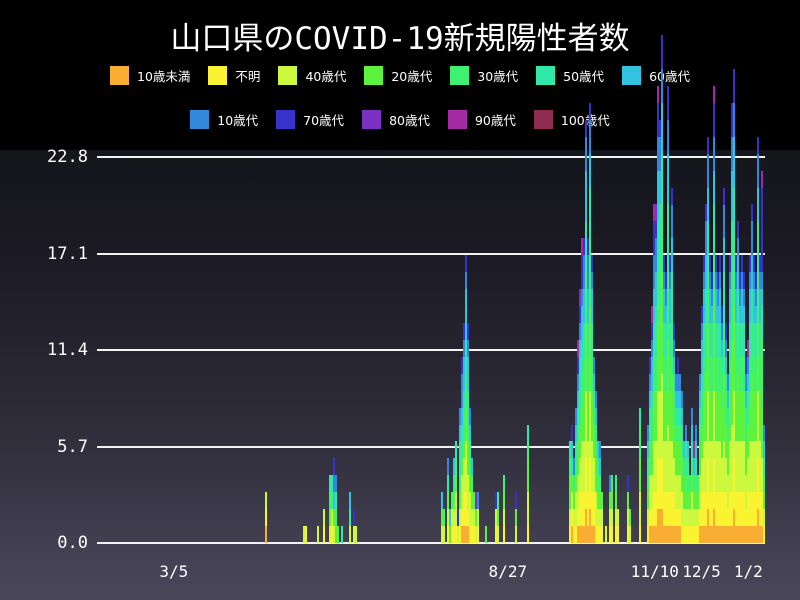  I want to click on legend-item-100歳代: 100歳代, so click(571, 119).